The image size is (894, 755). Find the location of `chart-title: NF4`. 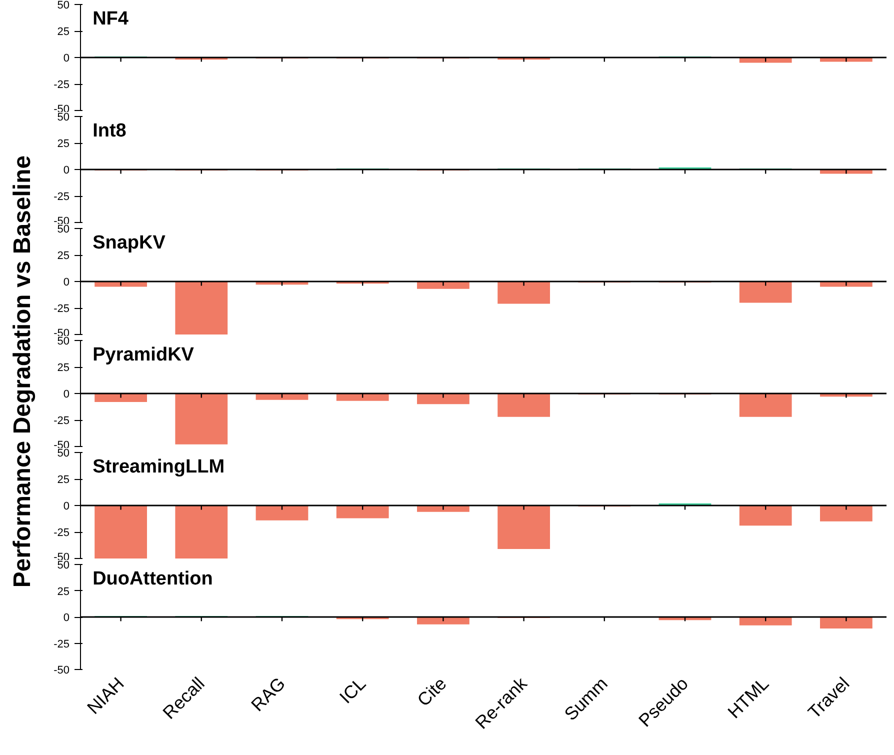

chart-title: NF4 is located at coordinates (110, 19).